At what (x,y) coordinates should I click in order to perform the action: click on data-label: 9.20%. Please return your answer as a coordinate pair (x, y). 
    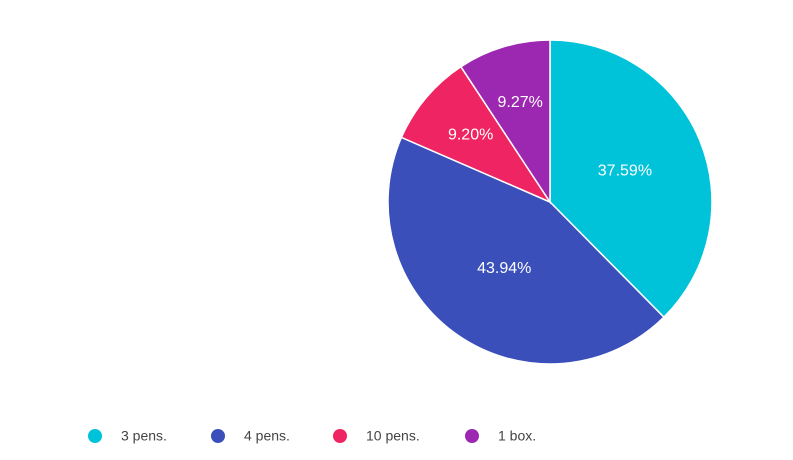
    Looking at the image, I should click on (470, 134).